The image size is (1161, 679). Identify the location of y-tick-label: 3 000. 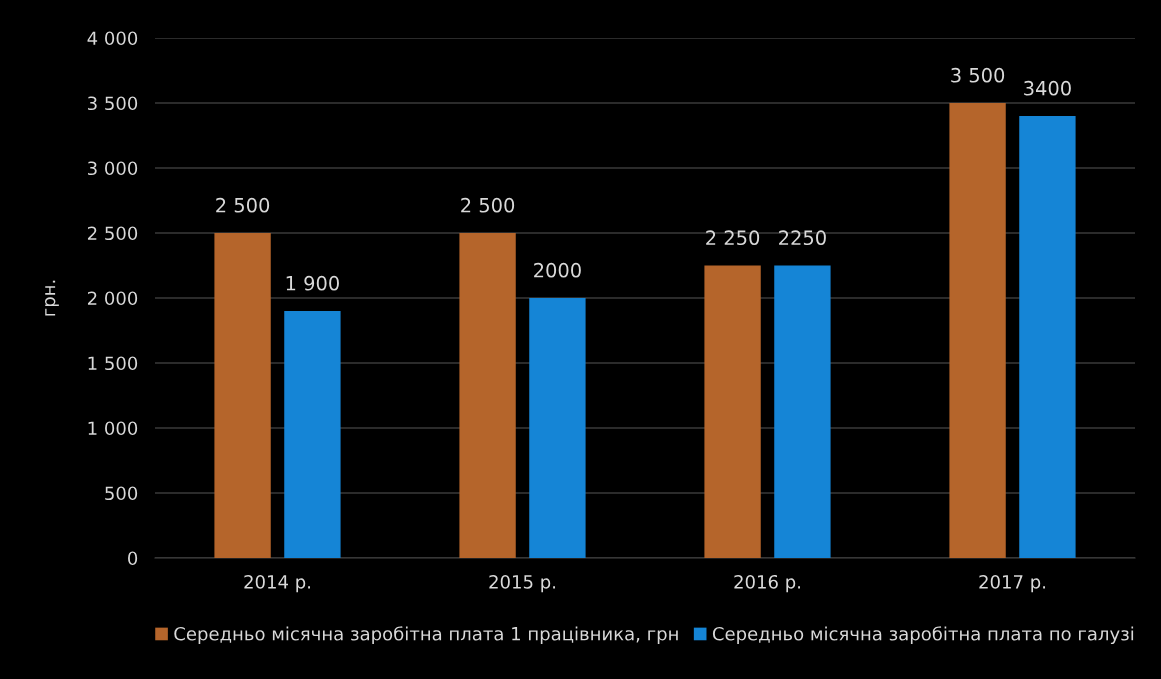
(113, 168).